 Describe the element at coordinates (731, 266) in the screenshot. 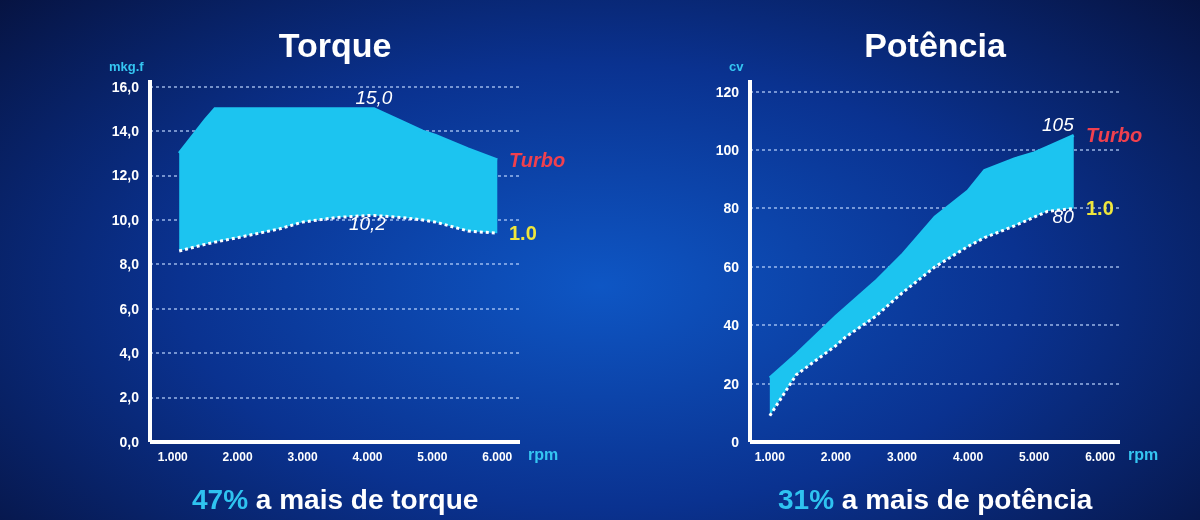

I see `y-tick-label: 60` at that location.